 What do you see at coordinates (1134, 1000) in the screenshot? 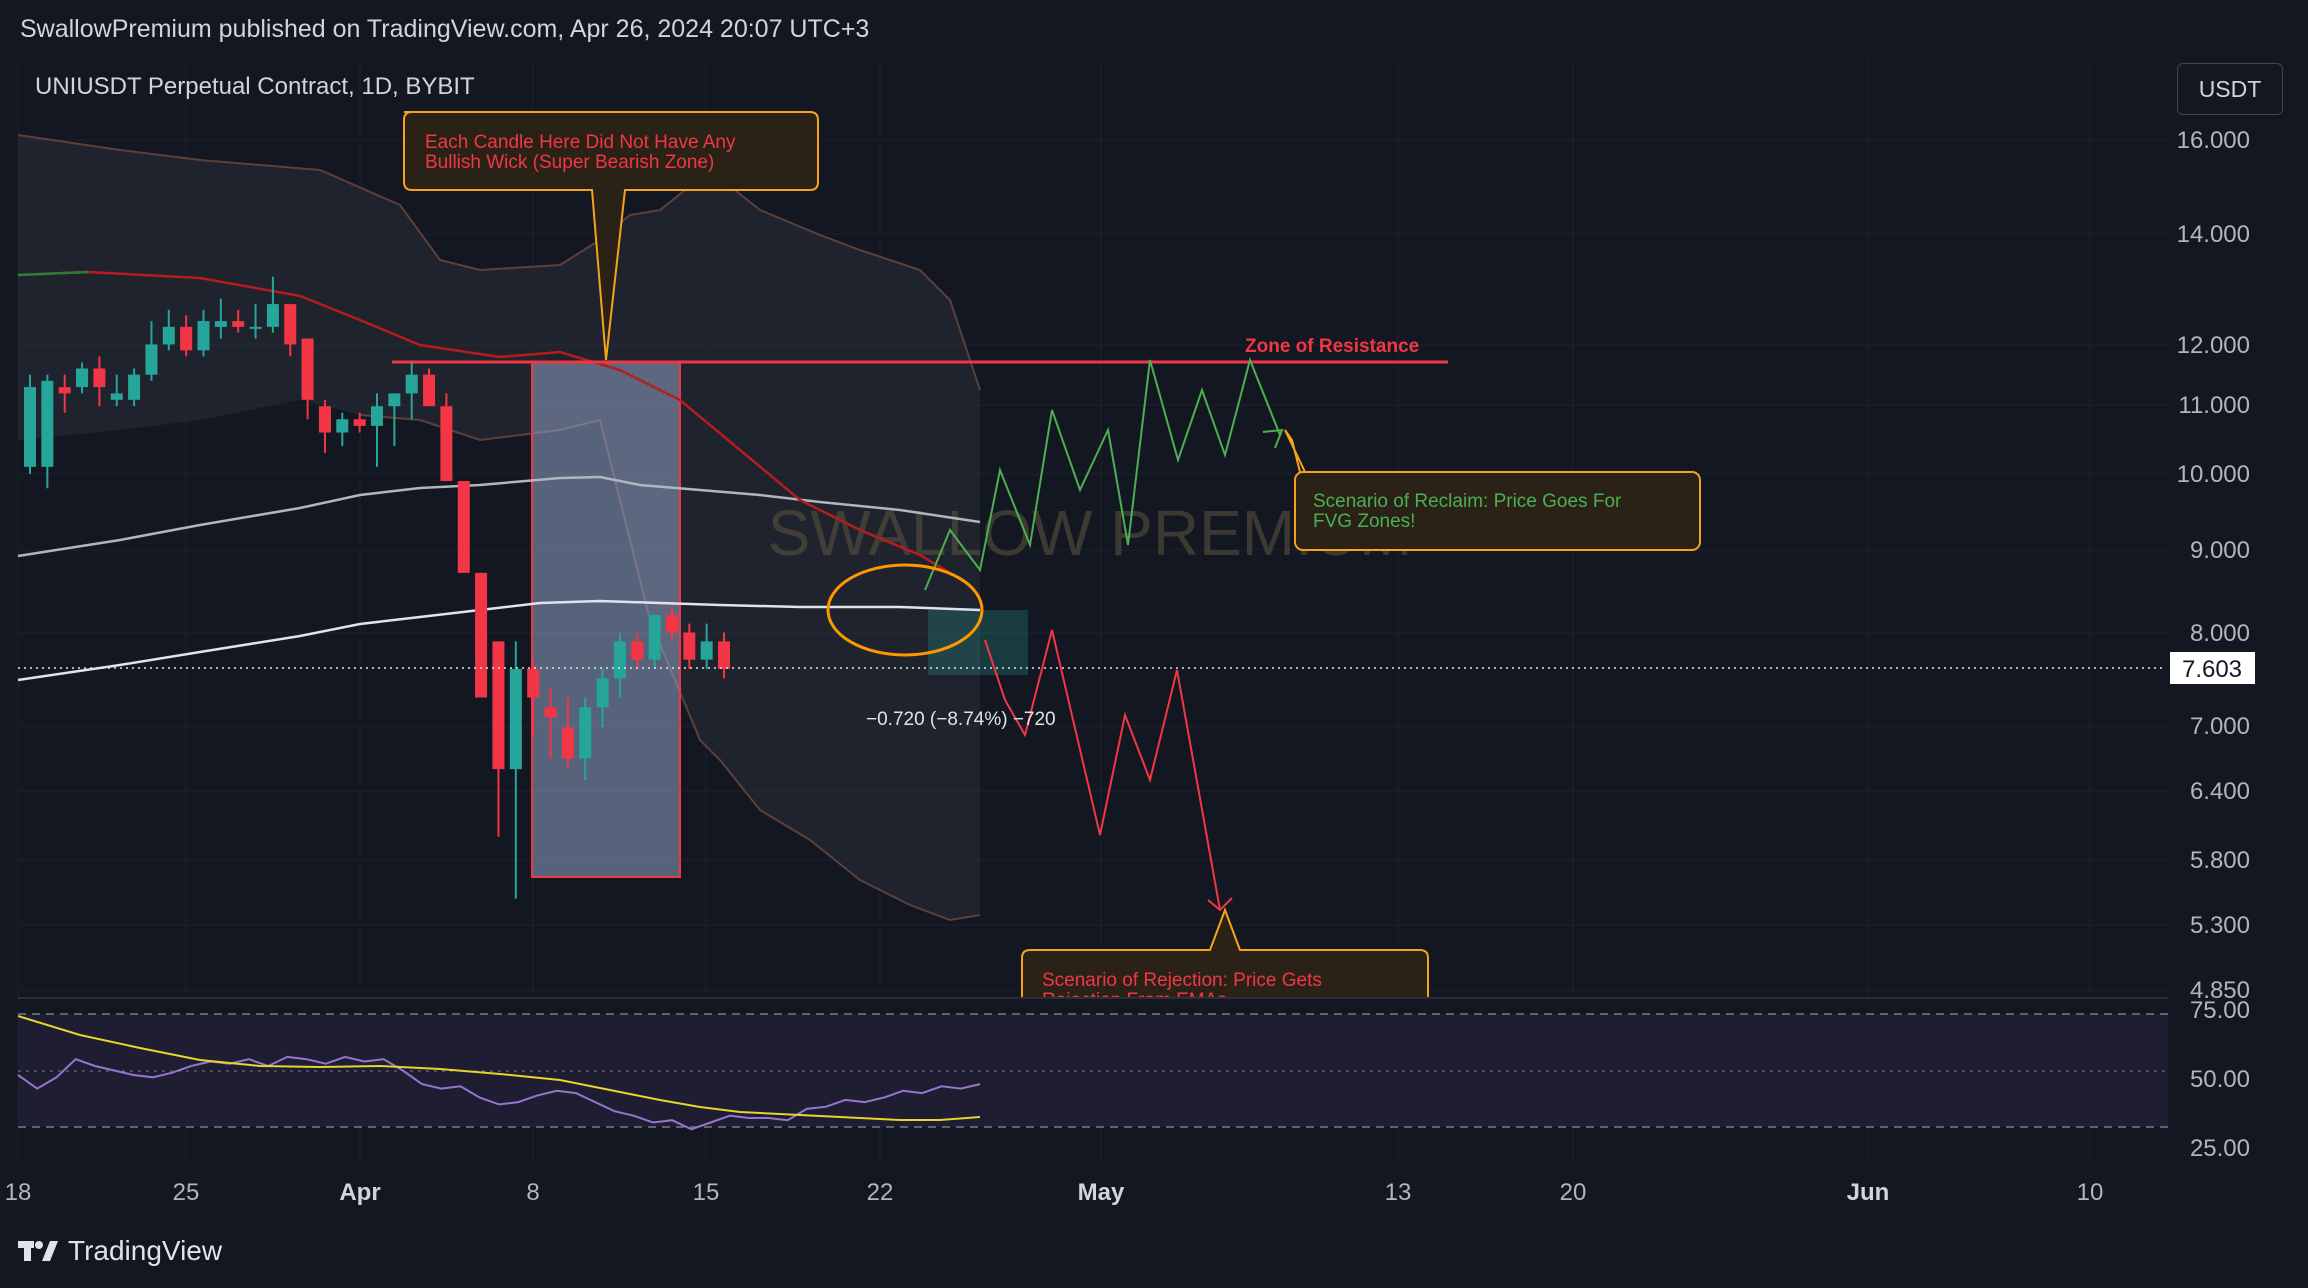
I see `rejection-note-line2: Rejection From EMAs` at bounding box center [1134, 1000].